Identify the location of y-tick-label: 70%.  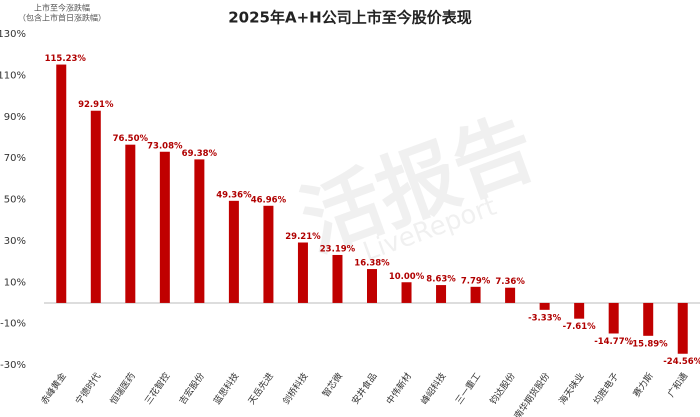
(15, 158).